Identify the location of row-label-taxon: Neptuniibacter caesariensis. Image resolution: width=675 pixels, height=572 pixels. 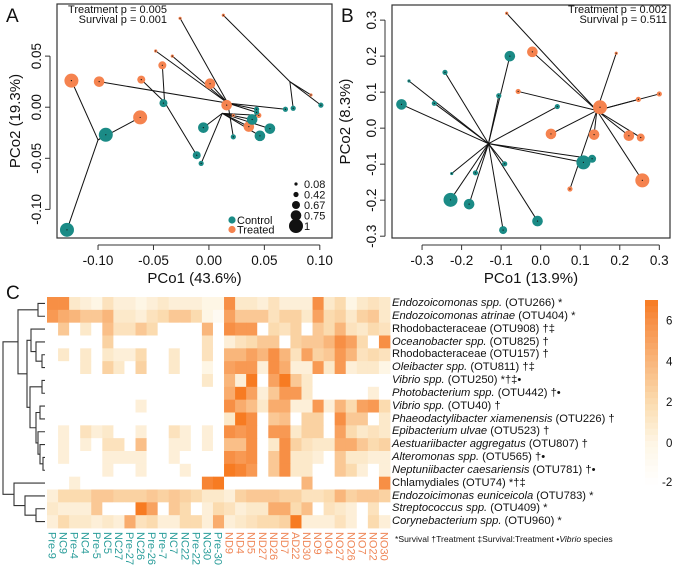
(461, 469).